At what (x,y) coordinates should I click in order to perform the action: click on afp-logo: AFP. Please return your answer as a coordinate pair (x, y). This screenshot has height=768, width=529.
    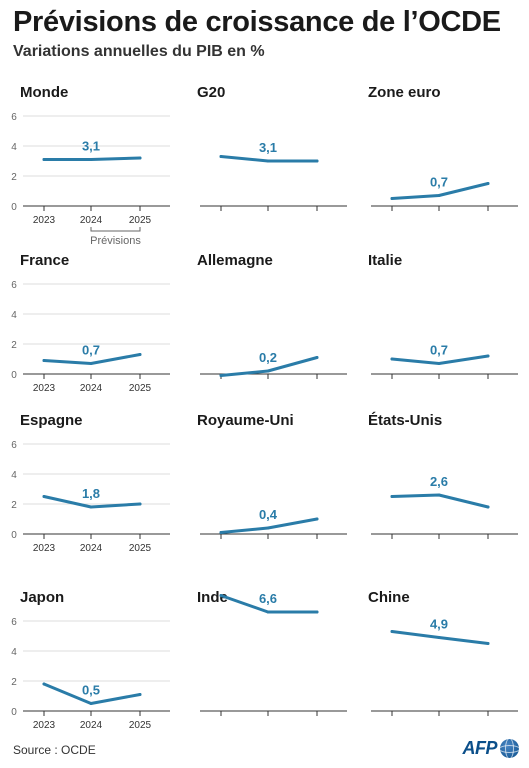
    Looking at the image, I should click on (490, 748).